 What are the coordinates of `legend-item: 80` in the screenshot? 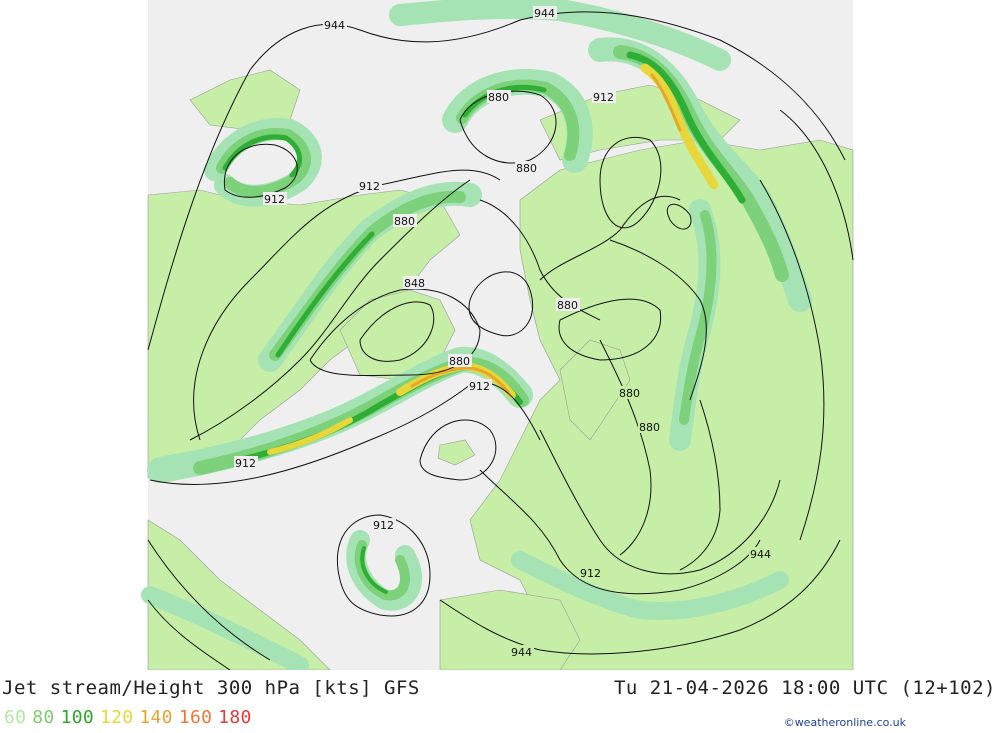 It's located at (43, 717).